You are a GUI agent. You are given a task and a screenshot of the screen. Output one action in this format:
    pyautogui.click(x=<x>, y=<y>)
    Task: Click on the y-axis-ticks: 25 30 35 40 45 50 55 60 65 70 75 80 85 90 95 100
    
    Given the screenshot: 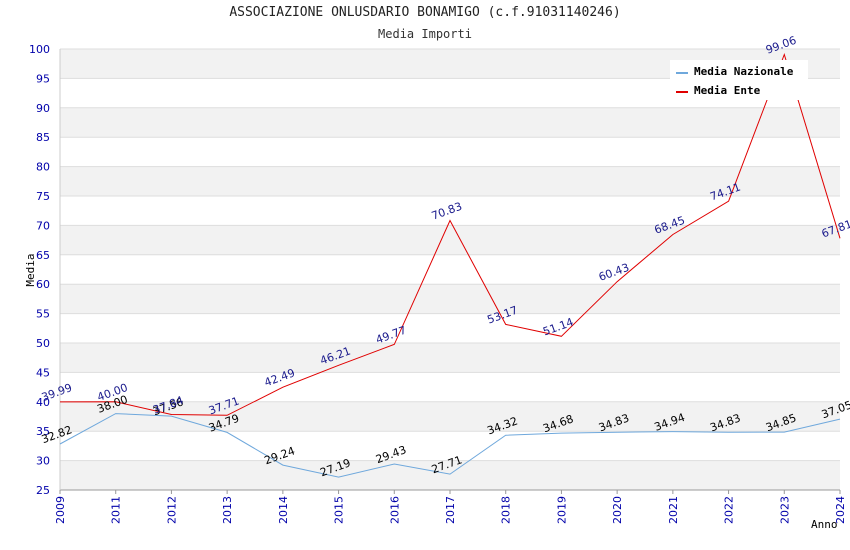 What is the action you would take?
    pyautogui.click(x=39, y=270)
    